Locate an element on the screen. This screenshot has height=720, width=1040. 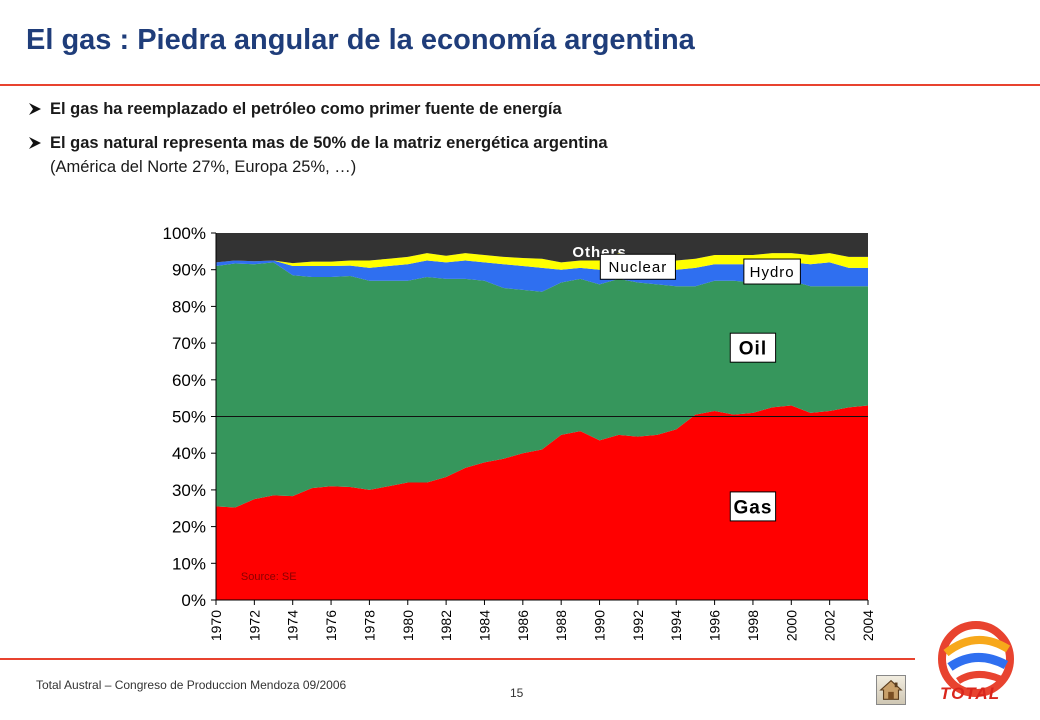
title-divider is located at coordinates (520, 85).